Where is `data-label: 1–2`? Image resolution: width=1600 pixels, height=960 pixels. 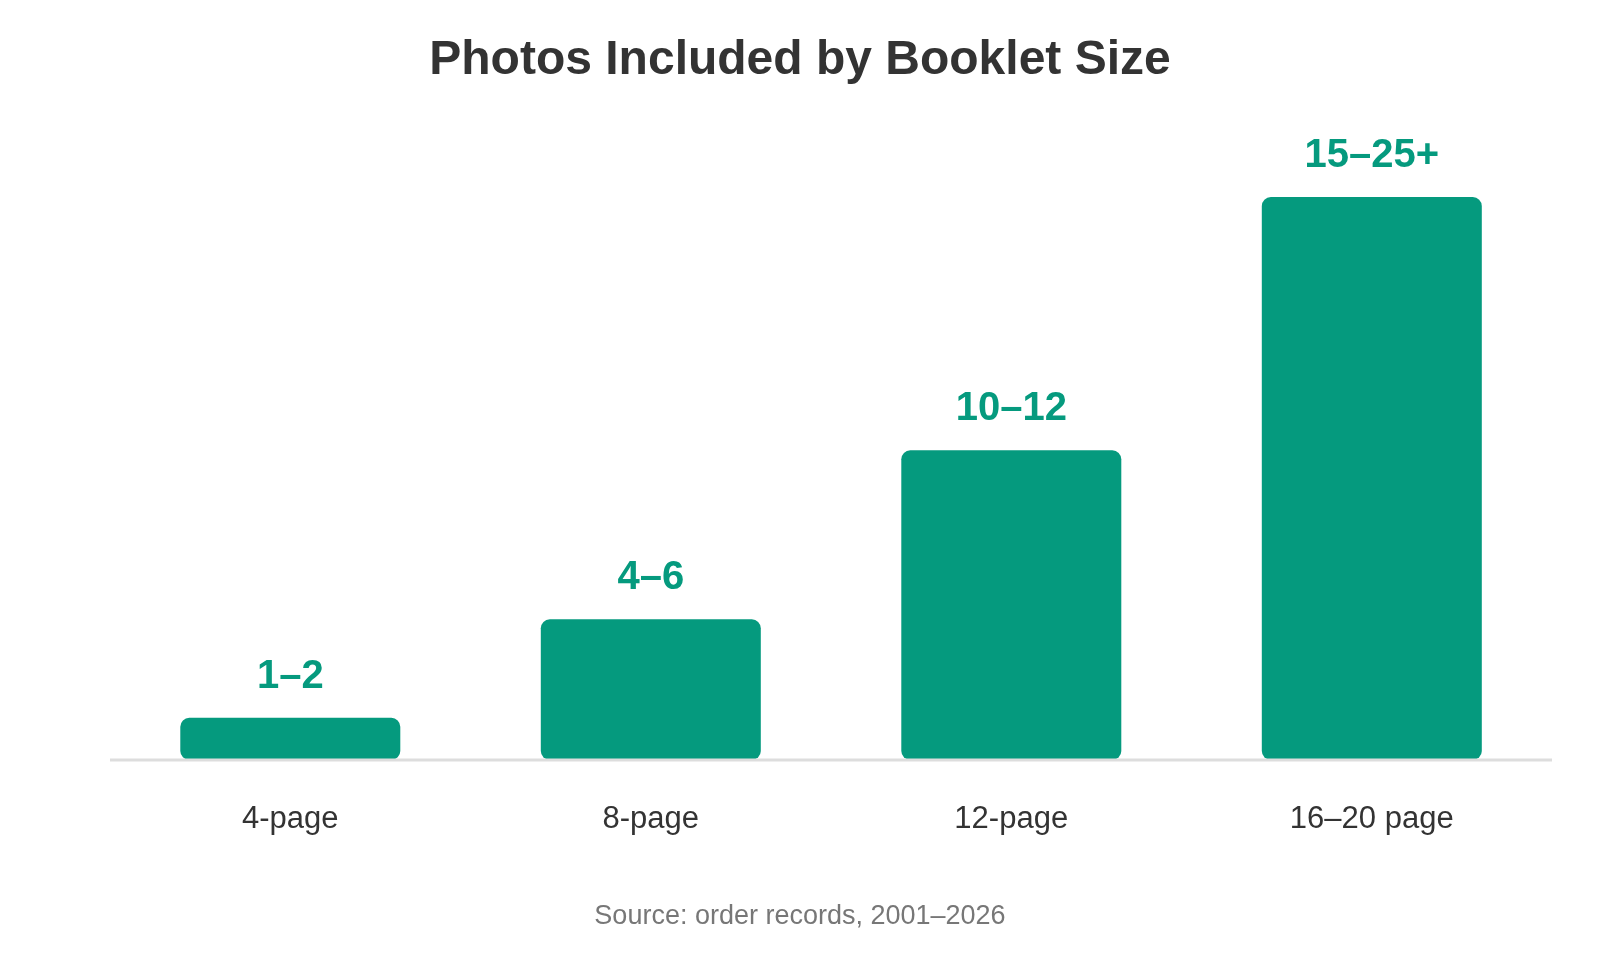 data-label: 1–2 is located at coordinates (290, 673).